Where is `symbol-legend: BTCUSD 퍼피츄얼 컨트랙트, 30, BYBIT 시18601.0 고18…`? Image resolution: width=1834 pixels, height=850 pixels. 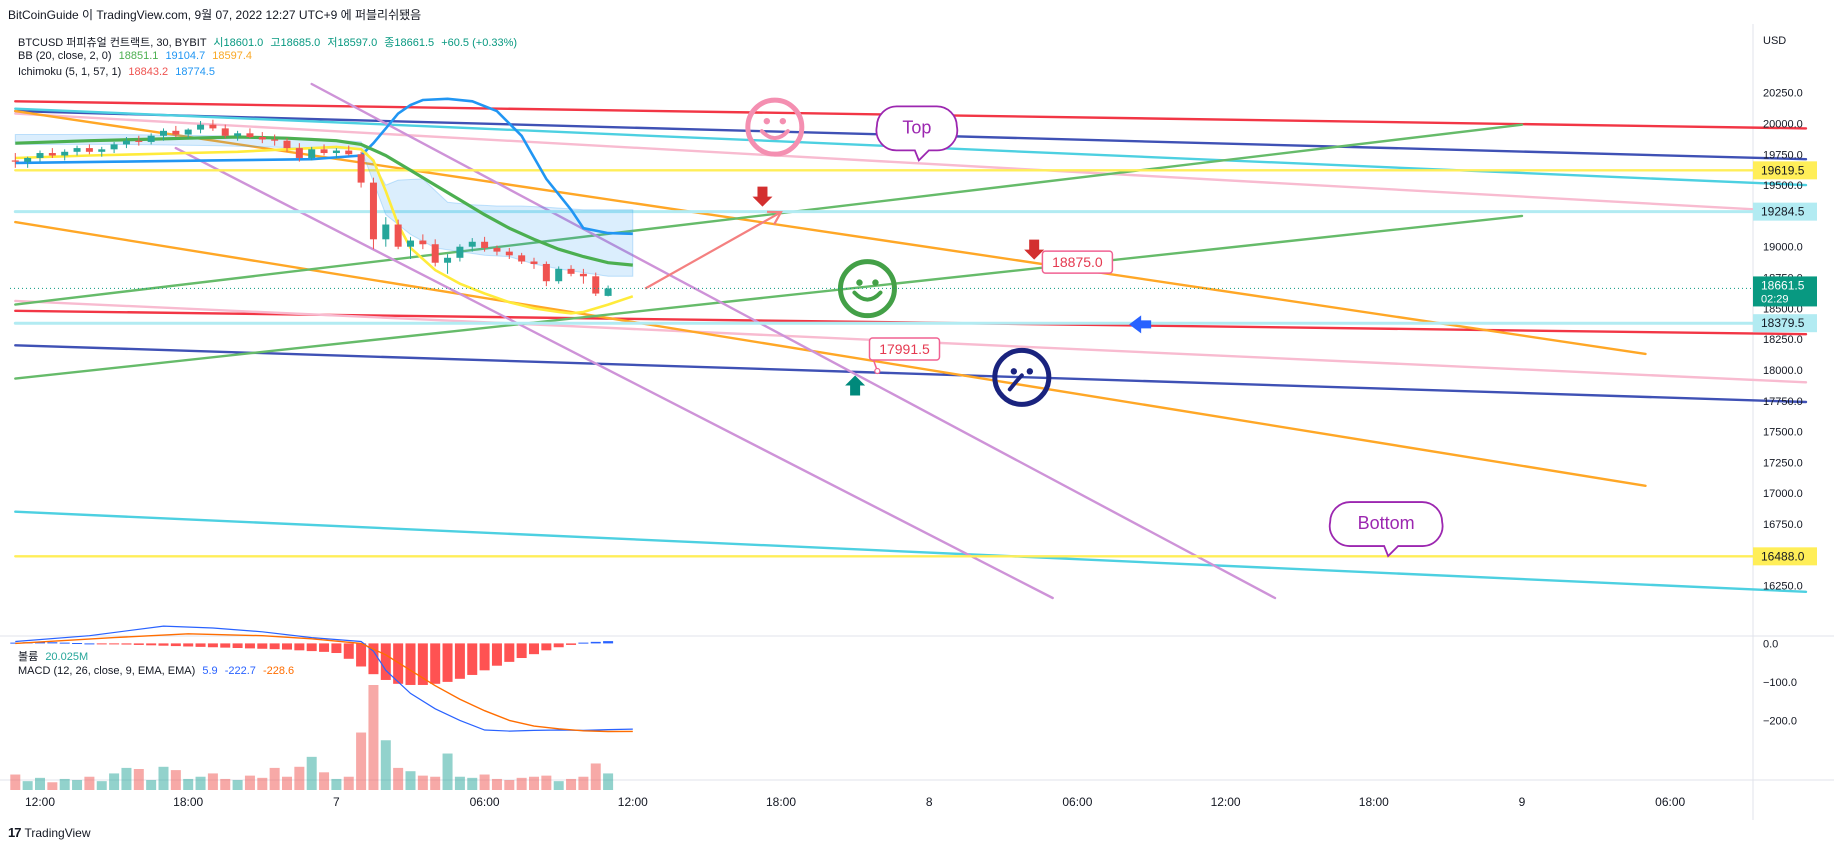 symbol-legend: BTCUSD 퍼피츄얼 컨트랙트, 30, BYBIT 시18601.0 고18… is located at coordinates (267, 42).